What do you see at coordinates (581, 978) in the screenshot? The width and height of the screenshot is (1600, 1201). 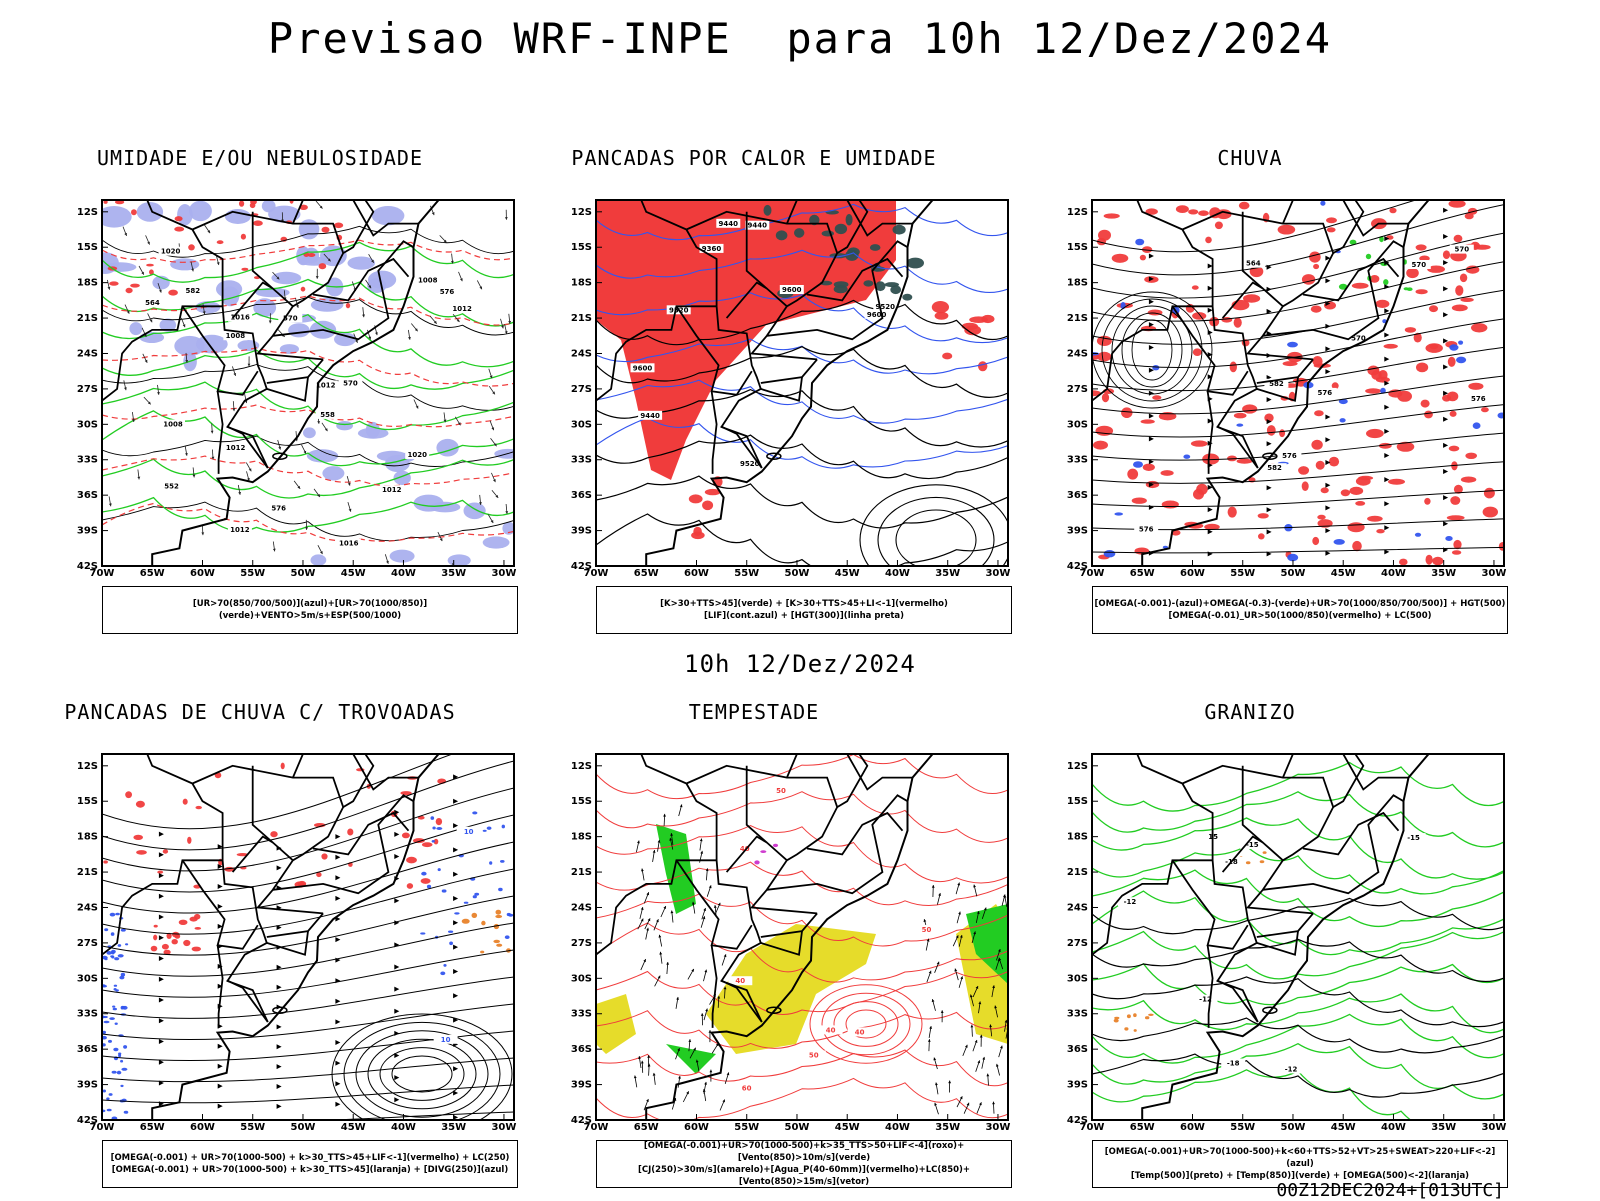 I see `lat-label: 30S` at bounding box center [581, 978].